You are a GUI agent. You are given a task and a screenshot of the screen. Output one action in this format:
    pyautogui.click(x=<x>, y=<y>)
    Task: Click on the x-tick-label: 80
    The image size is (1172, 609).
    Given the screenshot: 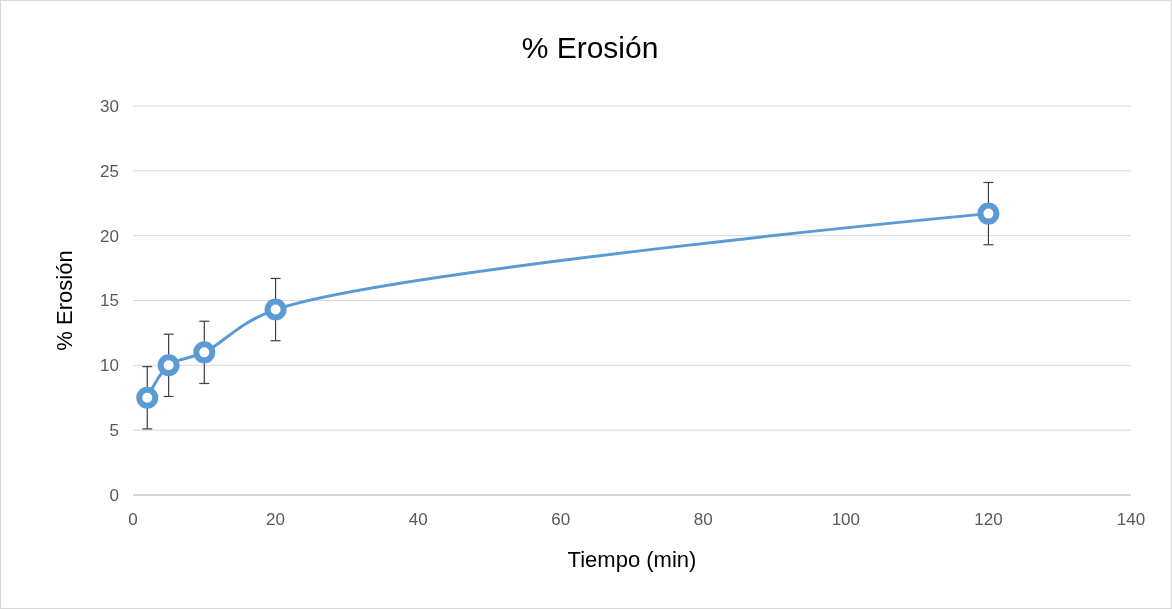 What is the action you would take?
    pyautogui.click(x=703, y=519)
    